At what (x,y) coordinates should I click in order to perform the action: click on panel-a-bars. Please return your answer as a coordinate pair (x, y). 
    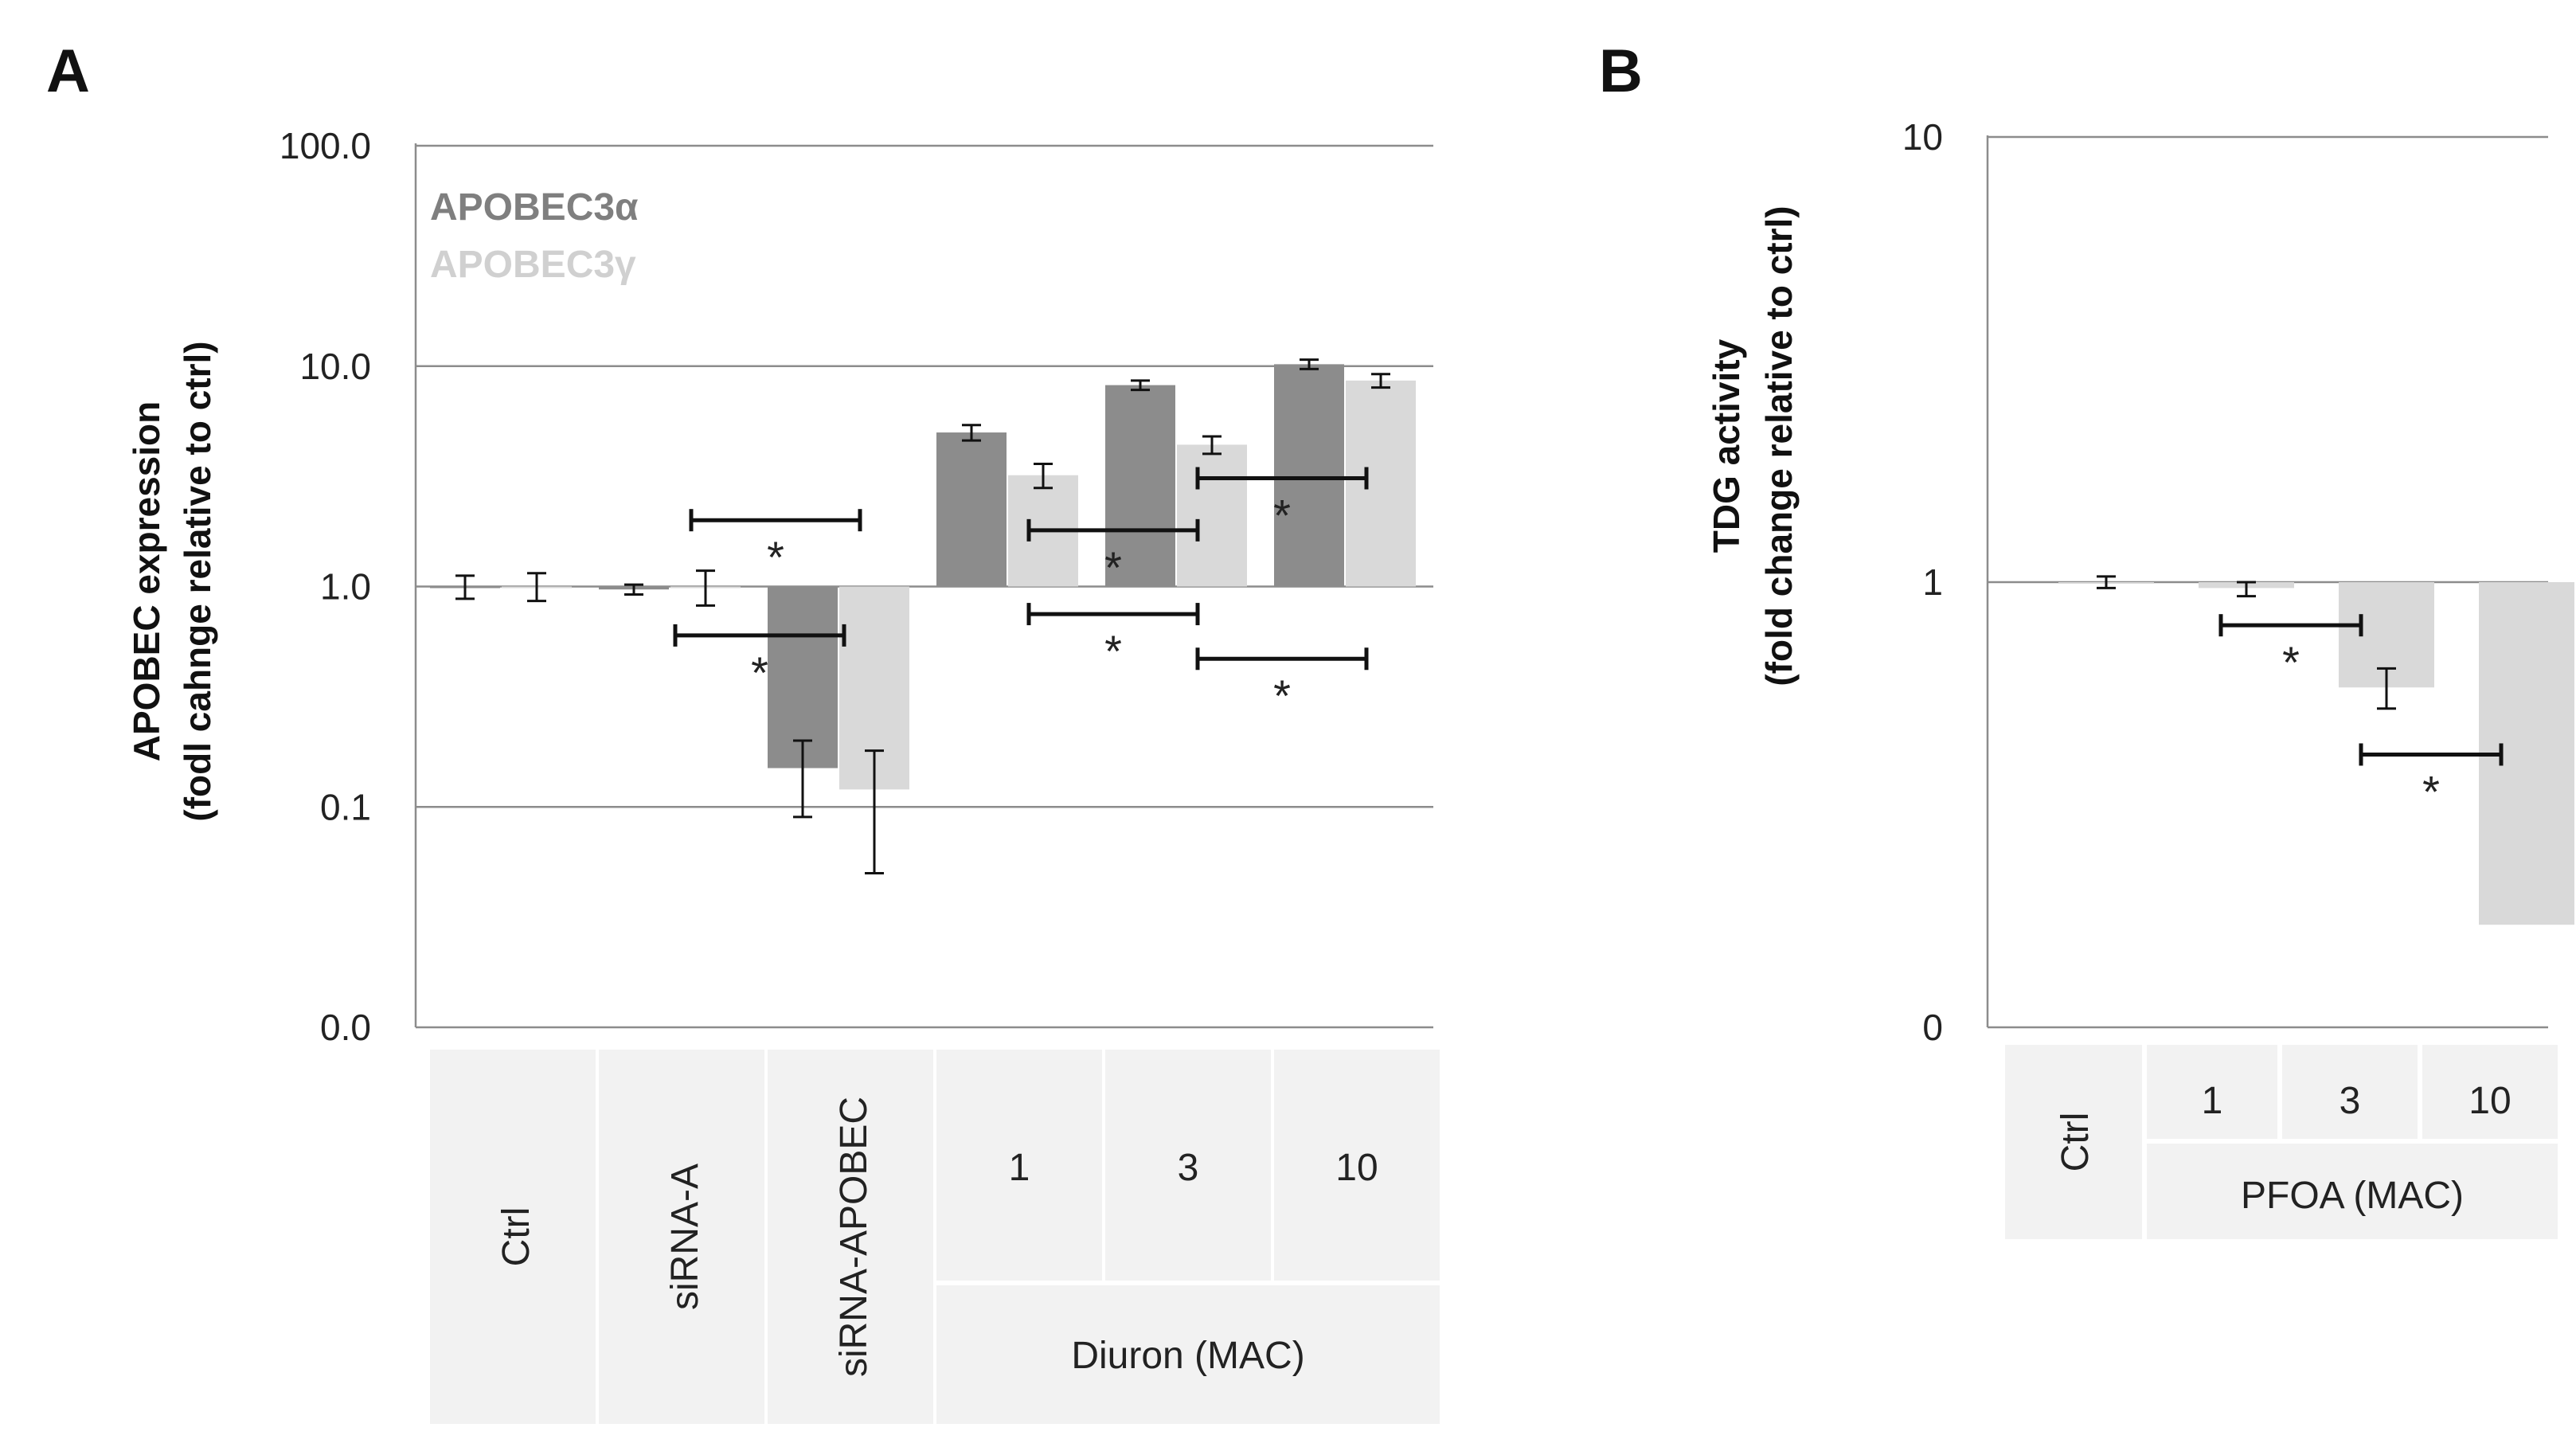
    Looking at the image, I should click on (923, 577).